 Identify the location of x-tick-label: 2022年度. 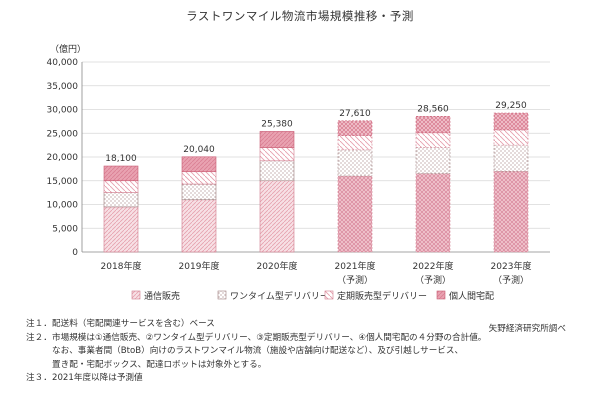
(433, 266).